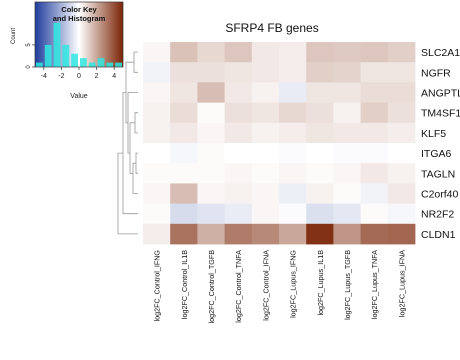 Image resolution: width=460 pixels, height=360 pixels. I want to click on color-key-x-ticks: -4 -2 0 2 4, so click(78, 73).